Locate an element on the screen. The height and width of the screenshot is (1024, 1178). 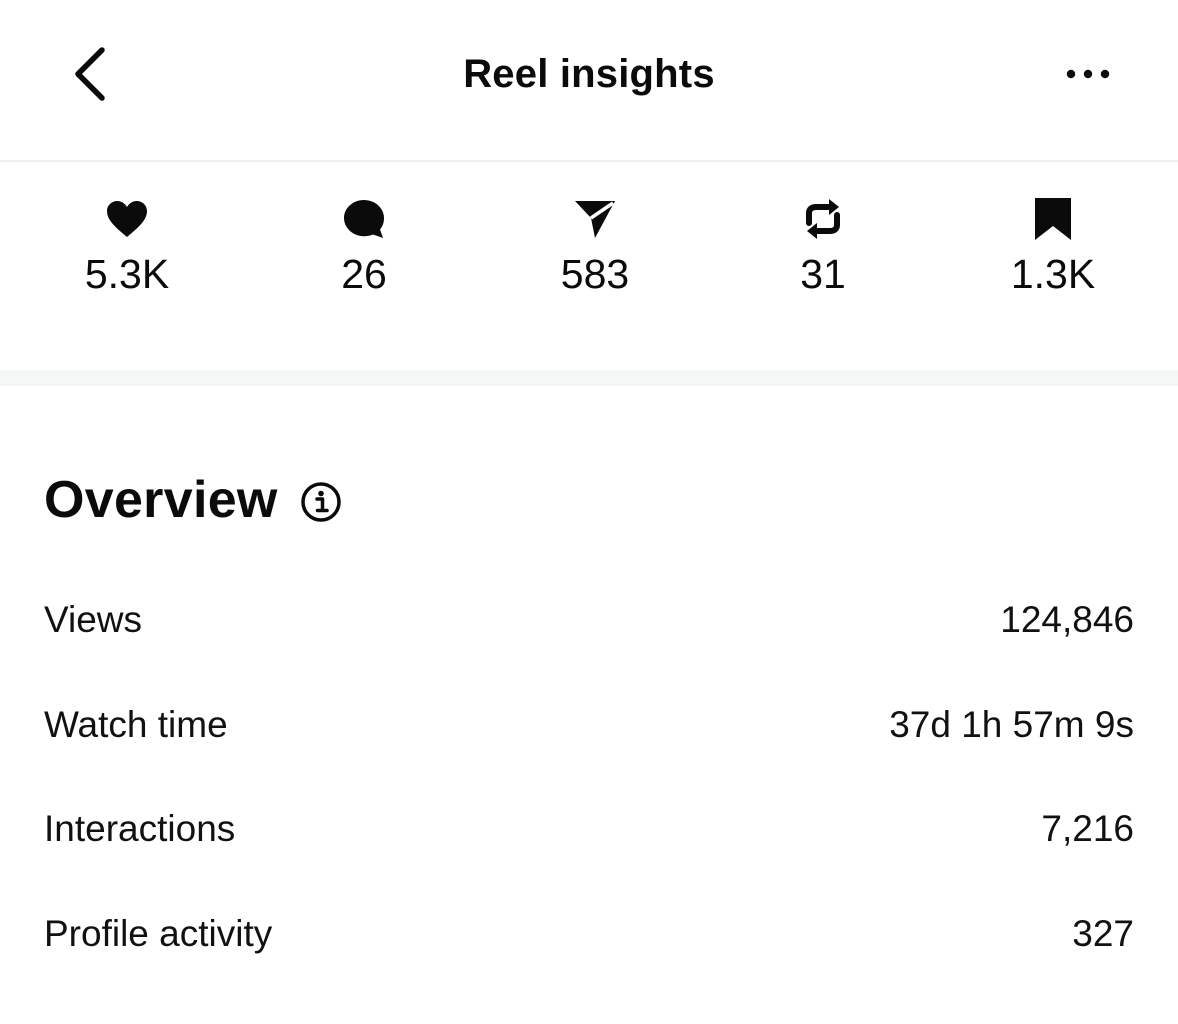
bookmark-icon is located at coordinates (1053, 219).